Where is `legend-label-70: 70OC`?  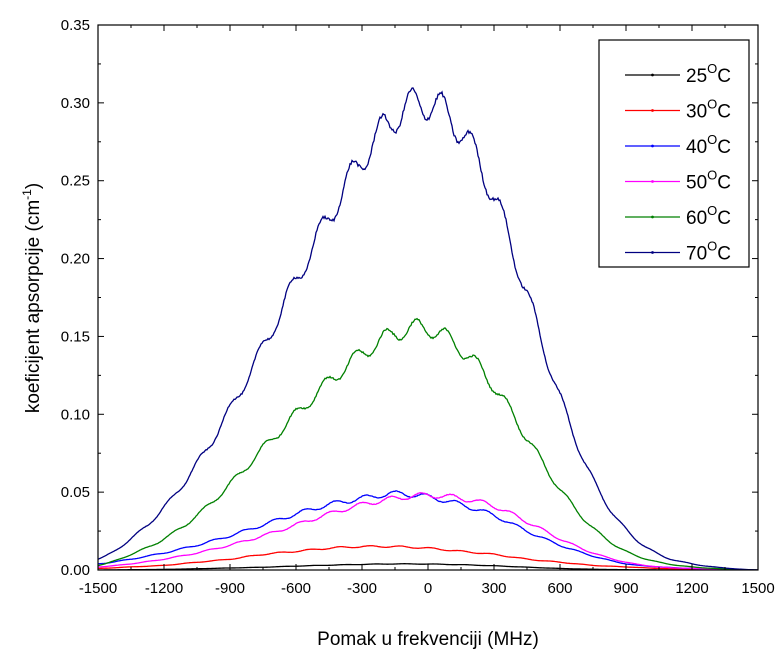
legend-label-70: 70OC is located at coordinates (708, 252).